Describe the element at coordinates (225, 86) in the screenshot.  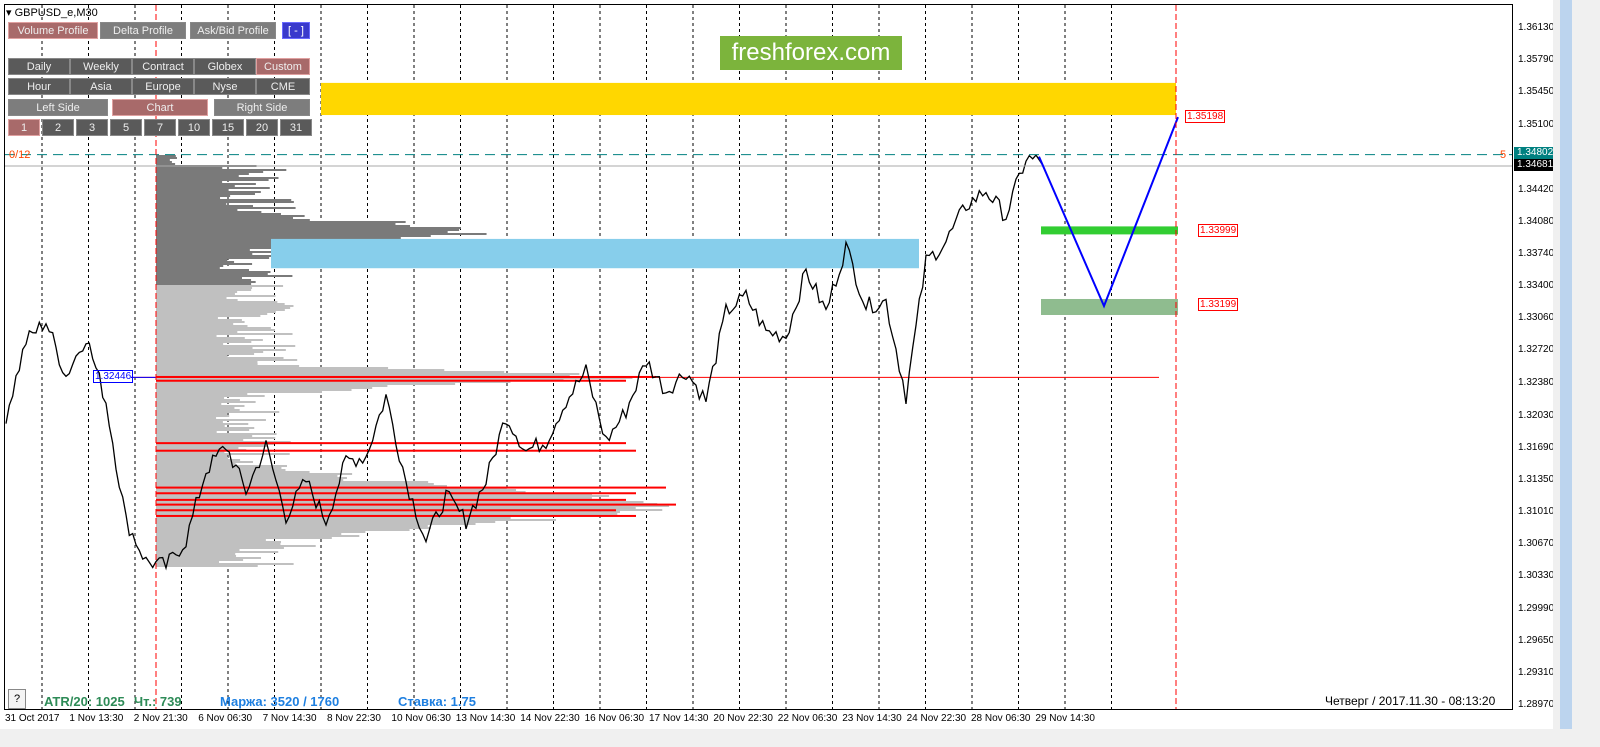
I see `toolbar-button-nyse: Nyse` at that location.